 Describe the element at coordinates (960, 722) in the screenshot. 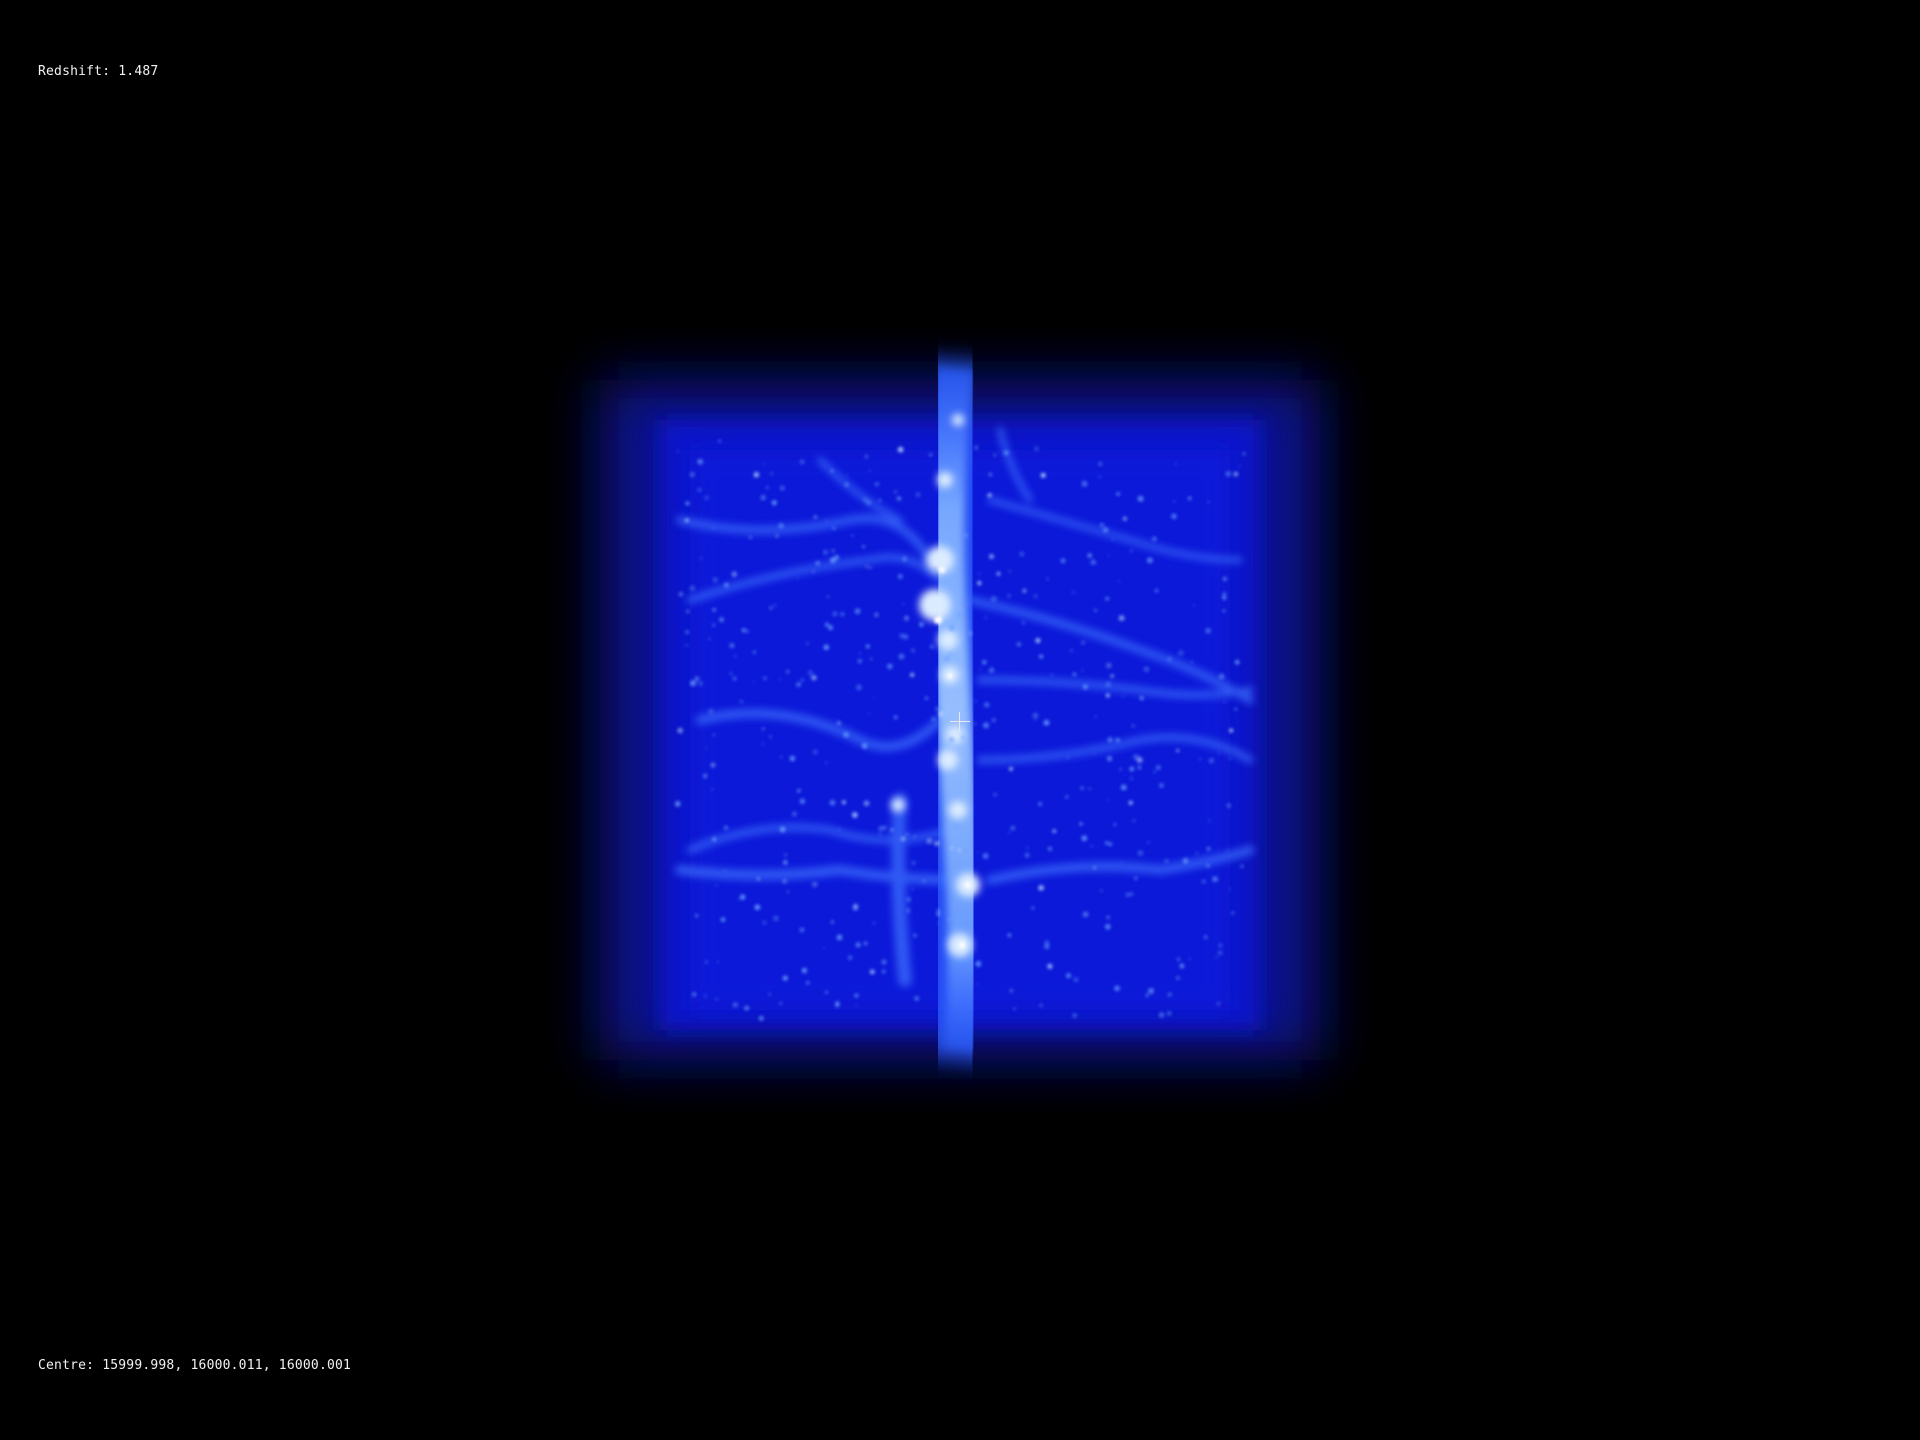

I see `crosshair-icon` at that location.